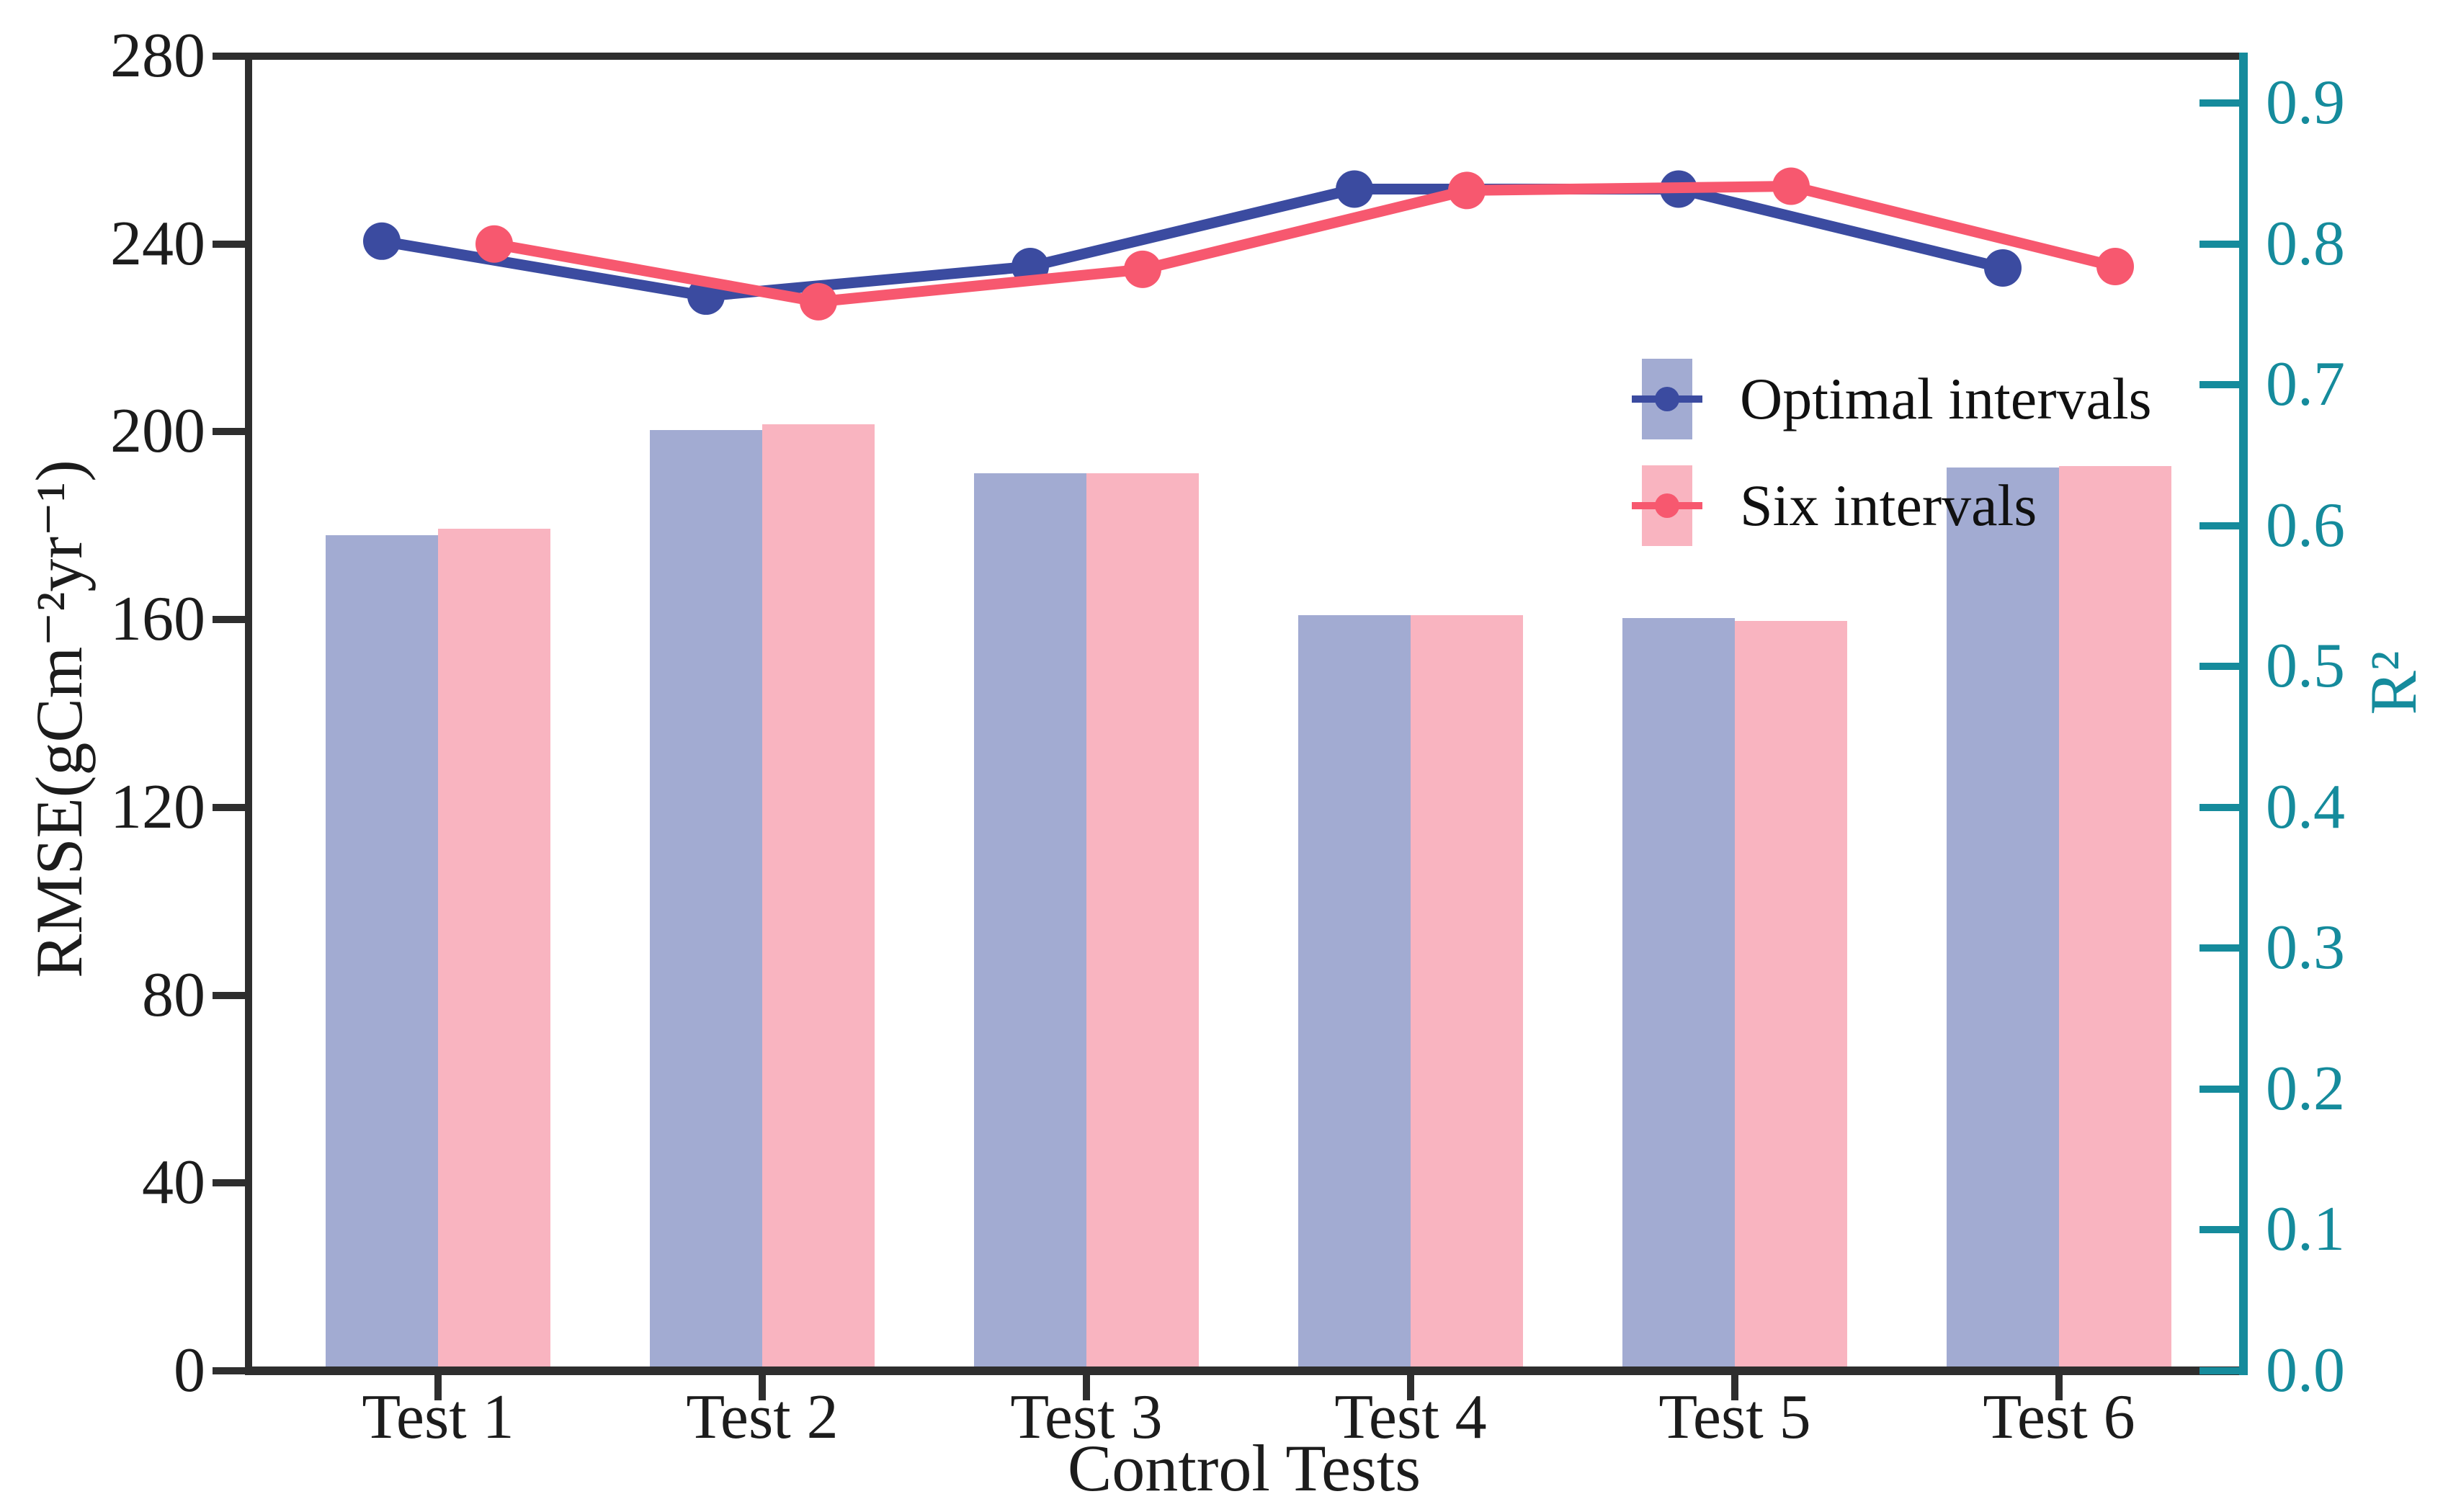  Describe the element at coordinates (2305, 1370) in the screenshot. I see `right-axis-tick-label: 0.0` at that location.